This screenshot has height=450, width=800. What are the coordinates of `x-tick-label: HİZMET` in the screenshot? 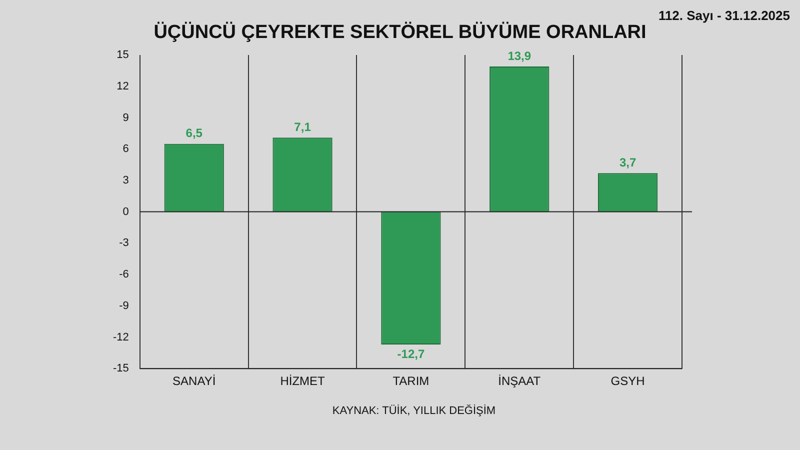 It's located at (303, 381).